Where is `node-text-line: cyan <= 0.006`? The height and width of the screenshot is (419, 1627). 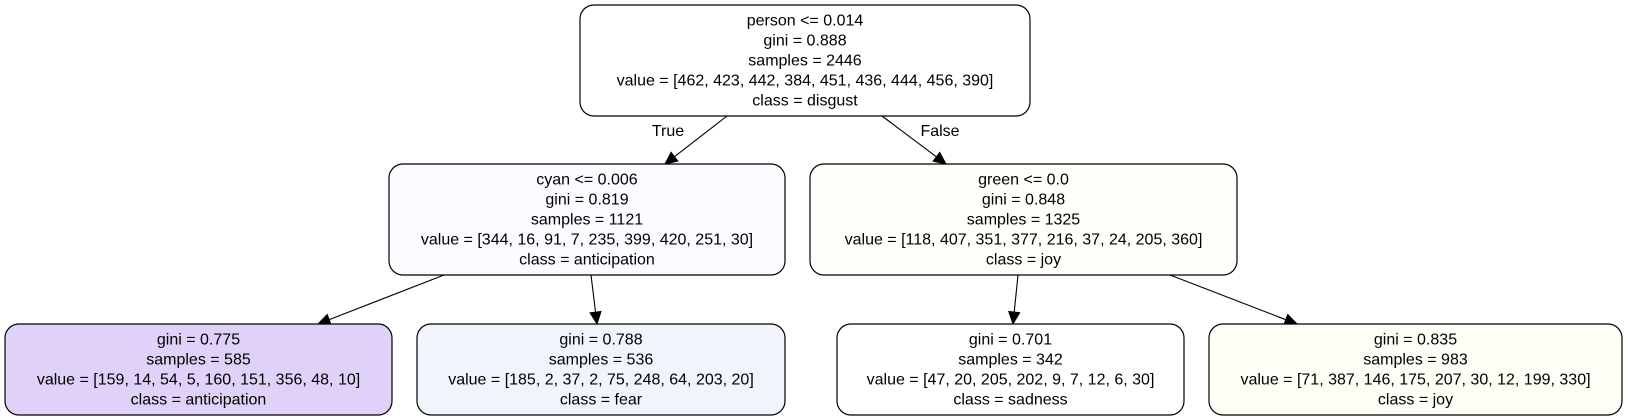 node-text-line: cyan <= 0.006 is located at coordinates (587, 180).